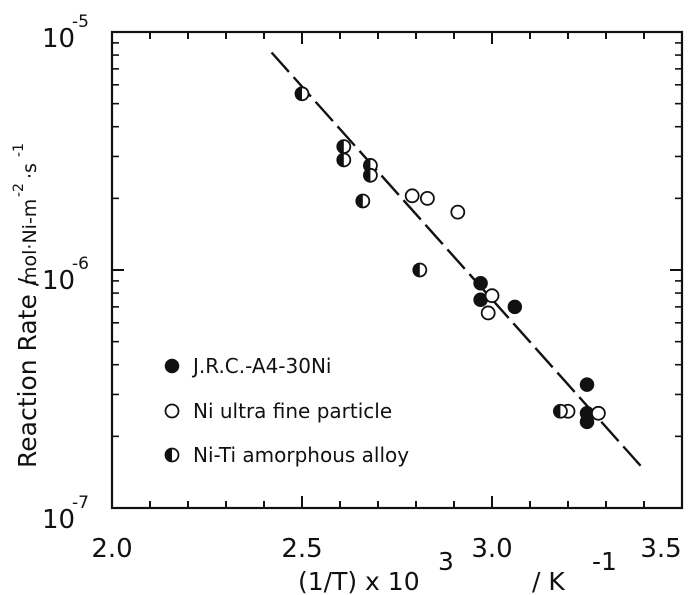 The image size is (692, 595). Describe the element at coordinates (80, 22) in the screenshot. I see `svg-text: -5` at that location.